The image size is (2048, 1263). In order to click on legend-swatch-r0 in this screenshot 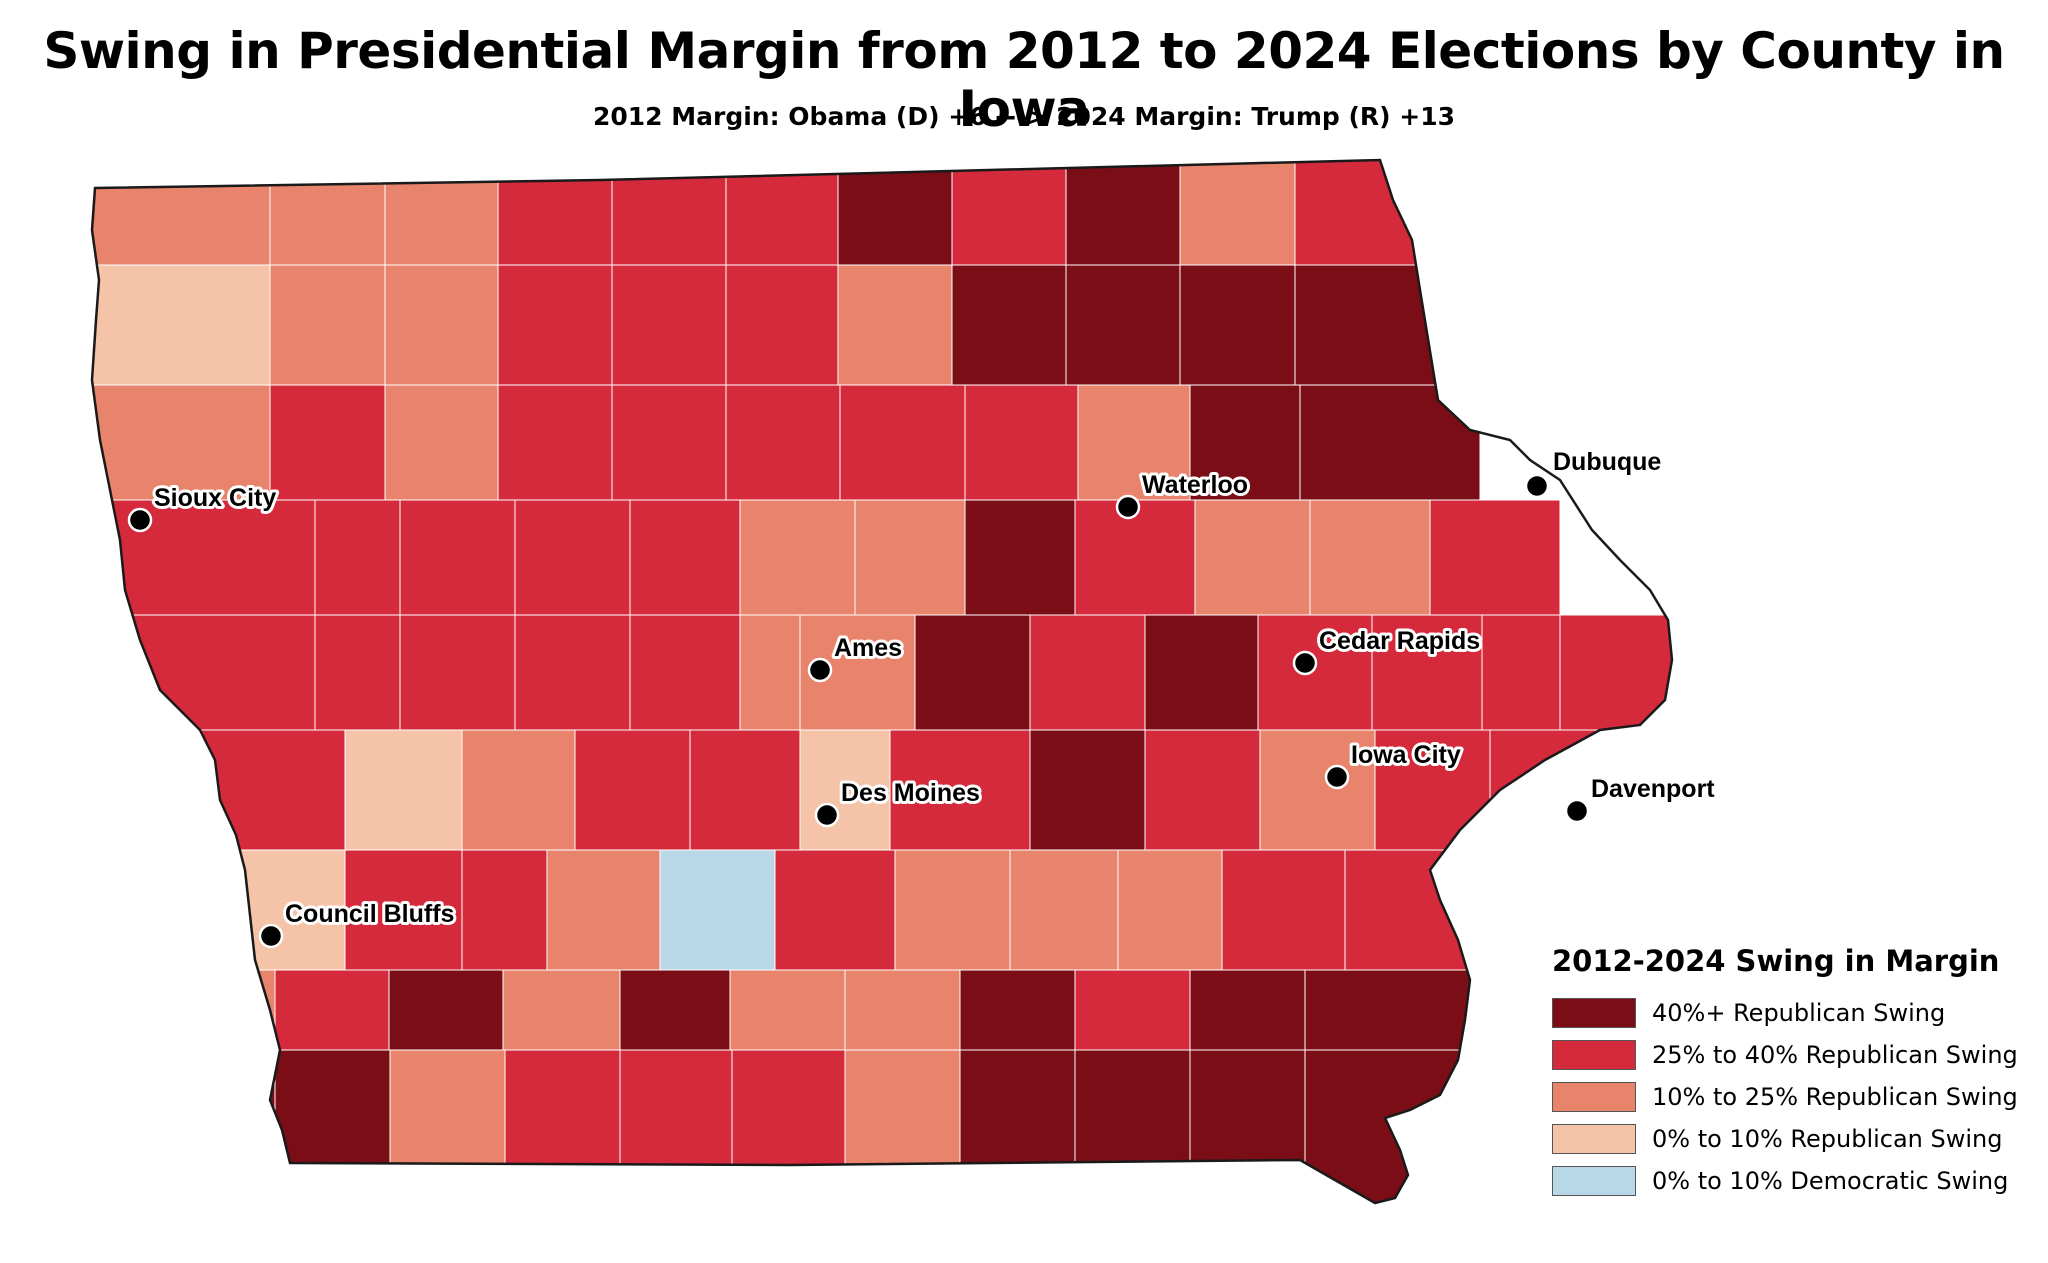, I will do `click(1594, 1139)`.